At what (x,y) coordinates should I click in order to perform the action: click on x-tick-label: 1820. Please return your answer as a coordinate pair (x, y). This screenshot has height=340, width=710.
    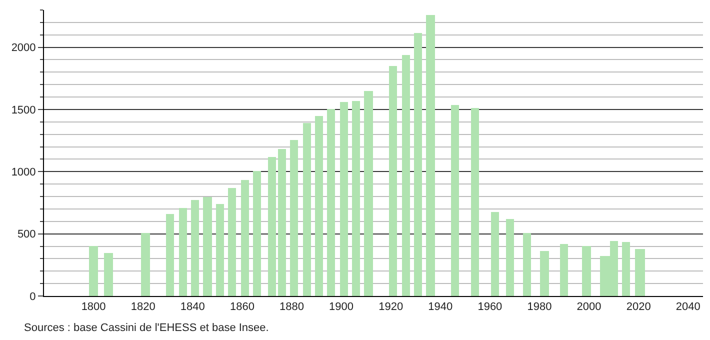
    Looking at the image, I should click on (143, 307).